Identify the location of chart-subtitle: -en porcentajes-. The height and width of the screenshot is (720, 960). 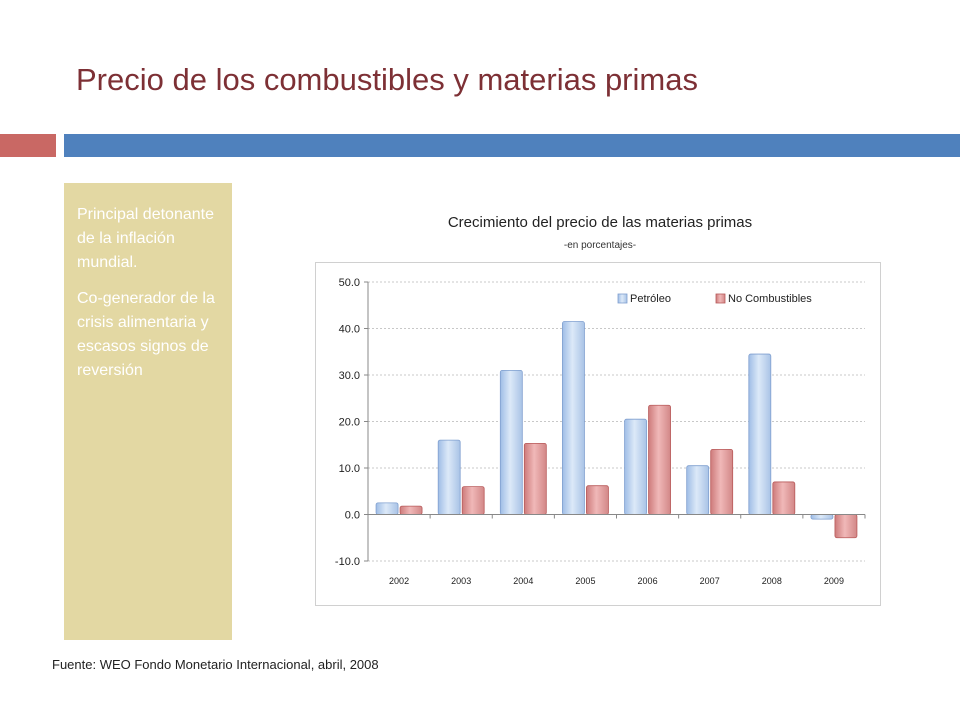
(600, 245).